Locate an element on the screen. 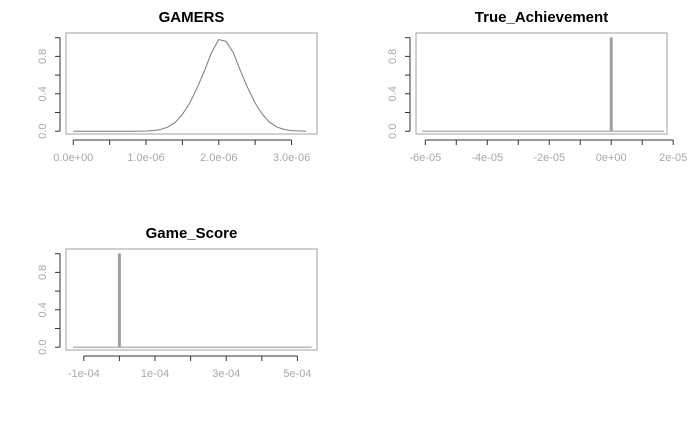 The image size is (700, 432). x-tick-label: -6e-05 is located at coordinates (425, 158).